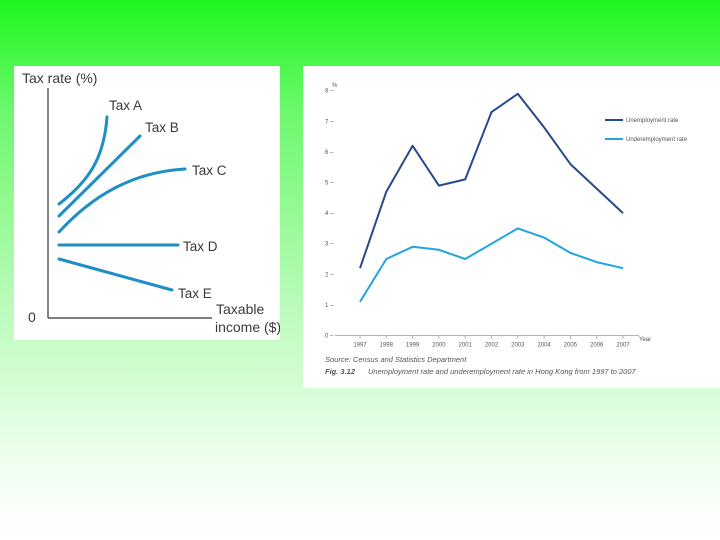 This screenshot has width=720, height=540. What do you see at coordinates (597, 346) in the screenshot?
I see `x-tick-label: 2006` at bounding box center [597, 346].